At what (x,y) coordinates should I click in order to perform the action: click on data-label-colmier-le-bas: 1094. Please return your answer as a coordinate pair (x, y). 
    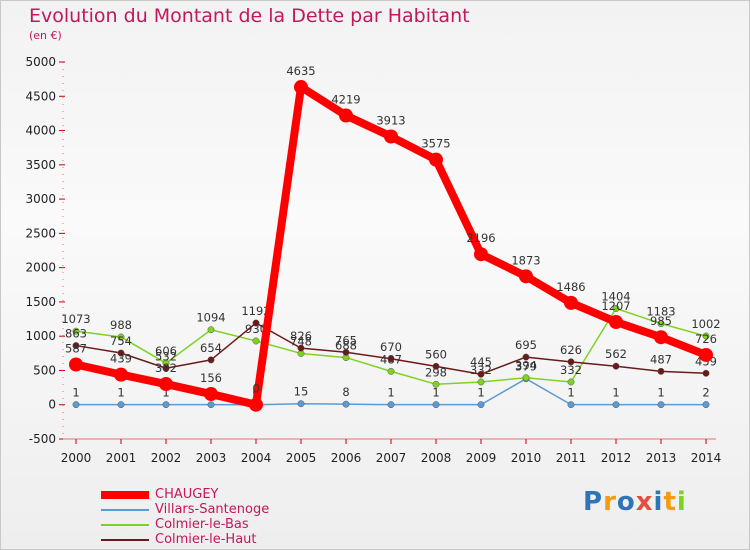
    Looking at the image, I should click on (210, 318).